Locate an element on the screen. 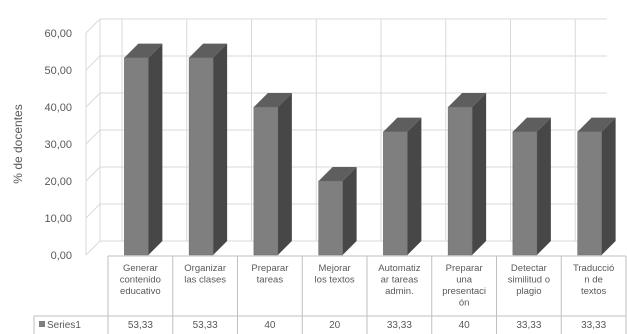 The image size is (627, 334). y-tick-label: 20,00 is located at coordinates (58, 182).